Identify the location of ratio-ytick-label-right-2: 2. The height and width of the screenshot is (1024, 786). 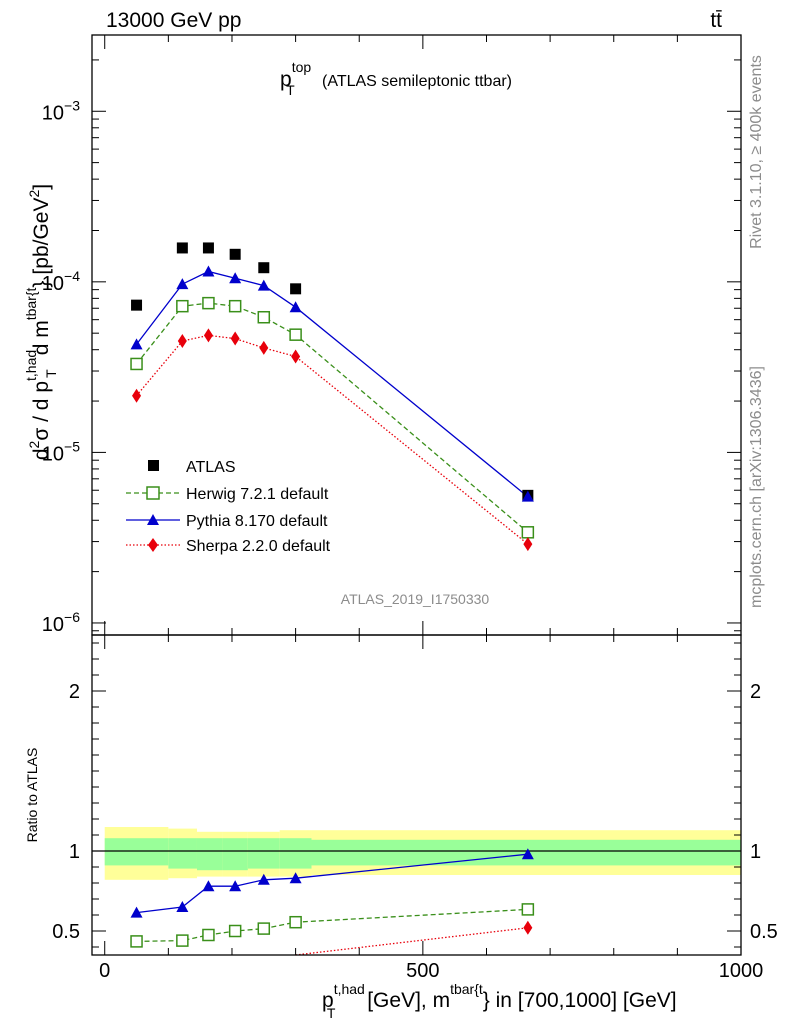
(755, 692).